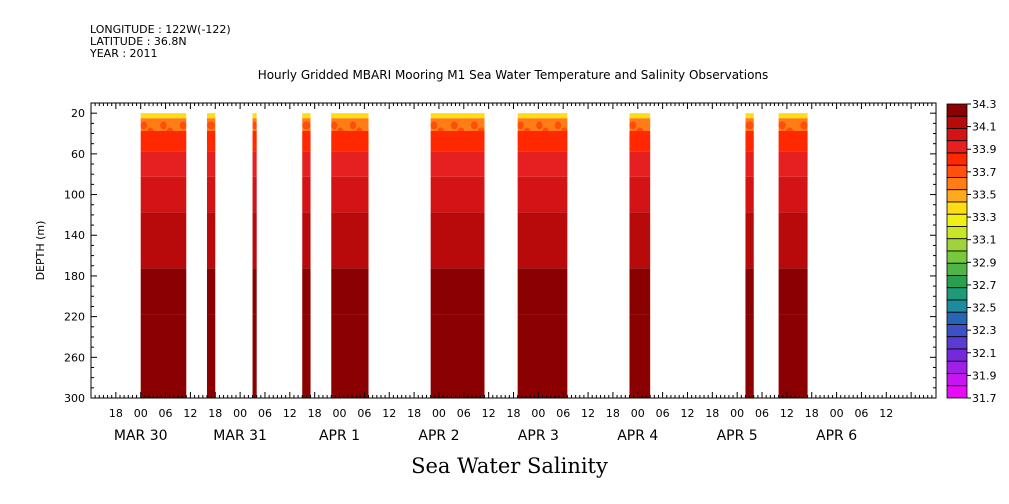  Describe the element at coordinates (984, 398) in the screenshot. I see `colorbar-label: 31.7` at that location.